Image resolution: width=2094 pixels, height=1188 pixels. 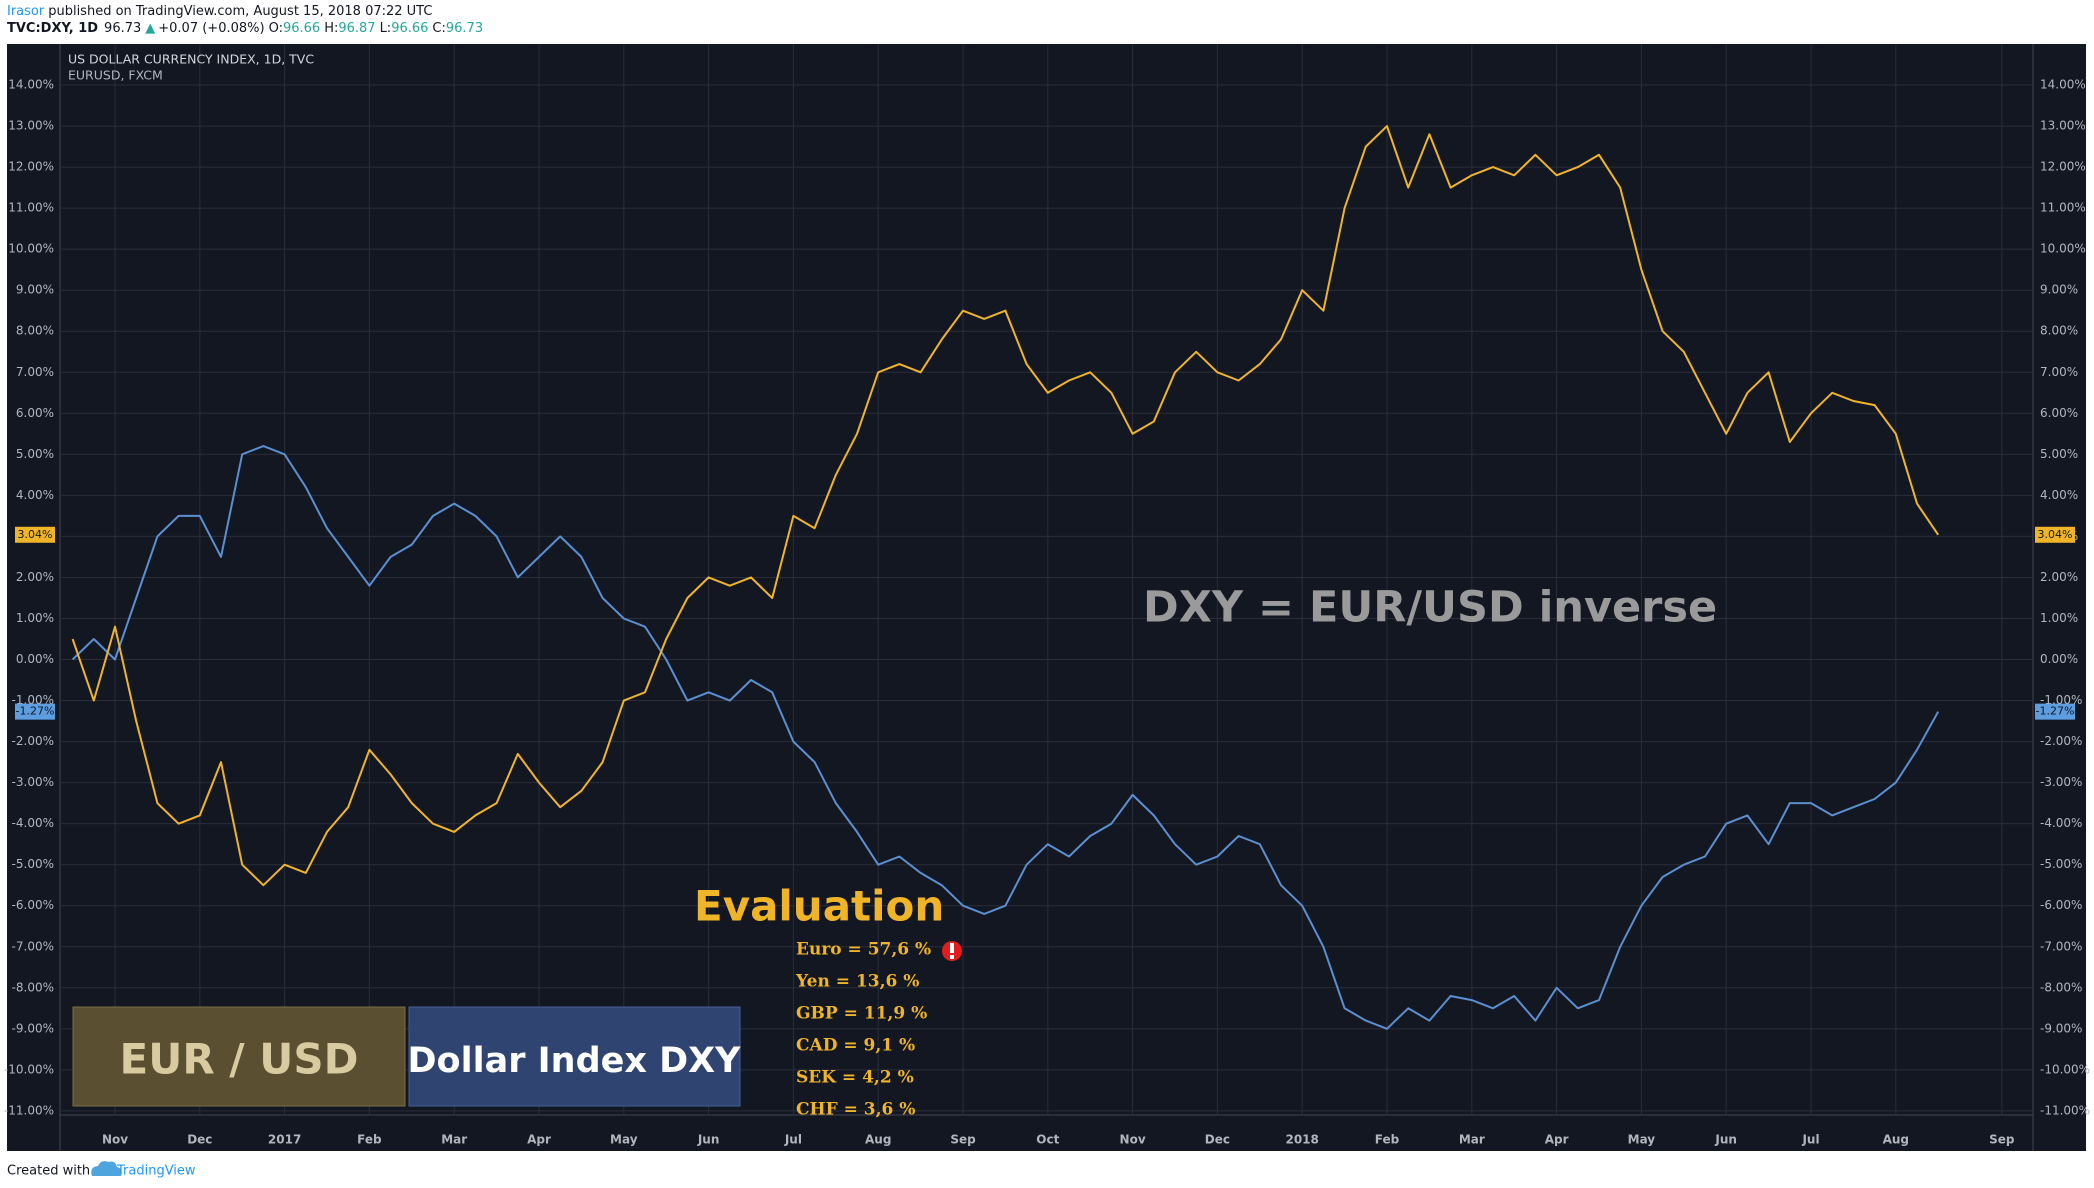 I want to click on box-eur-label: EUR / USD, so click(x=239, y=1059).